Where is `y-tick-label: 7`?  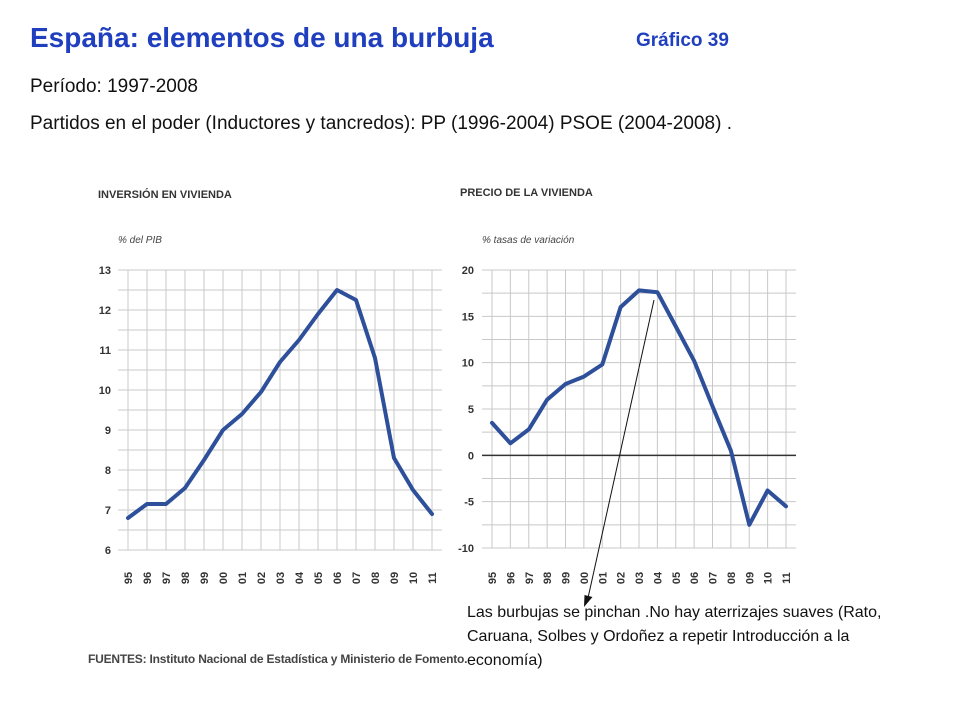 y-tick-label: 7 is located at coordinates (108, 511).